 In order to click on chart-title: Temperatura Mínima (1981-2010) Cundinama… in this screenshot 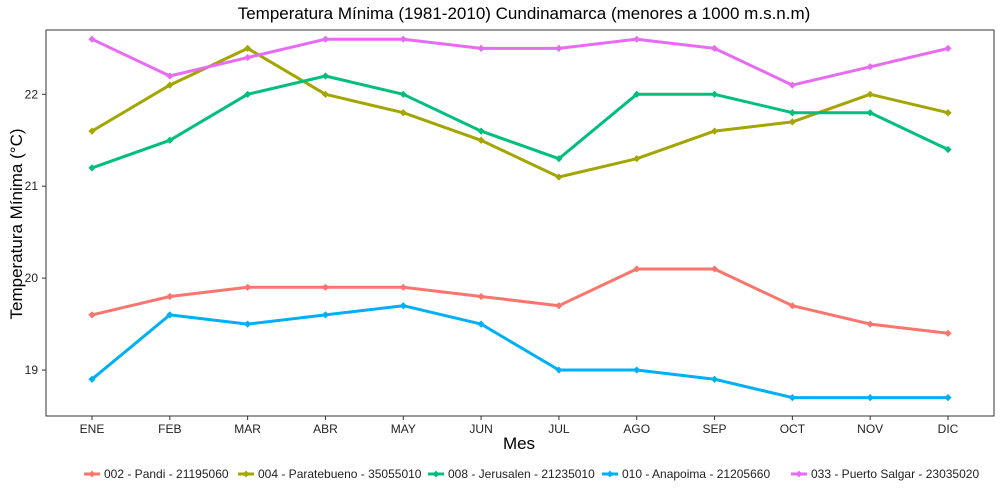, I will do `click(524, 13)`.